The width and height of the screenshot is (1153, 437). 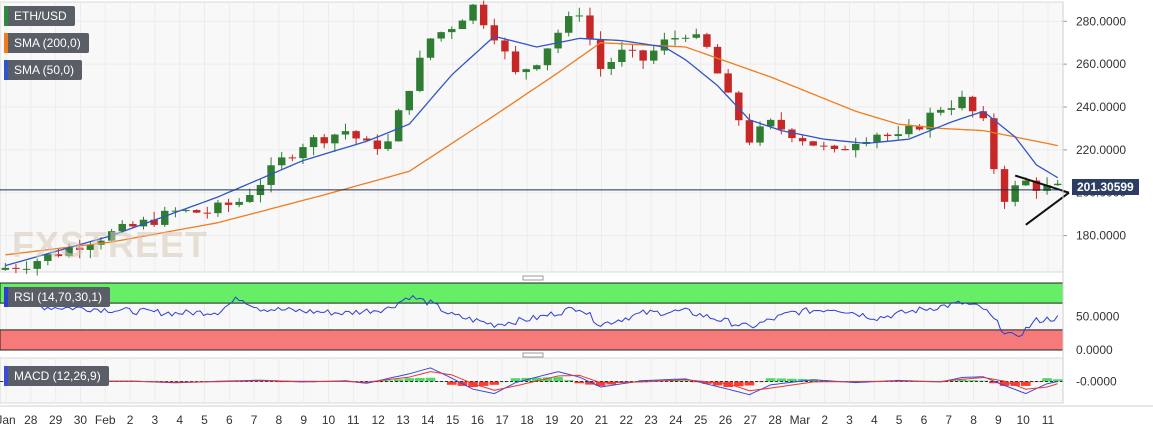 I want to click on x-tick-label: 12, so click(x=378, y=420).